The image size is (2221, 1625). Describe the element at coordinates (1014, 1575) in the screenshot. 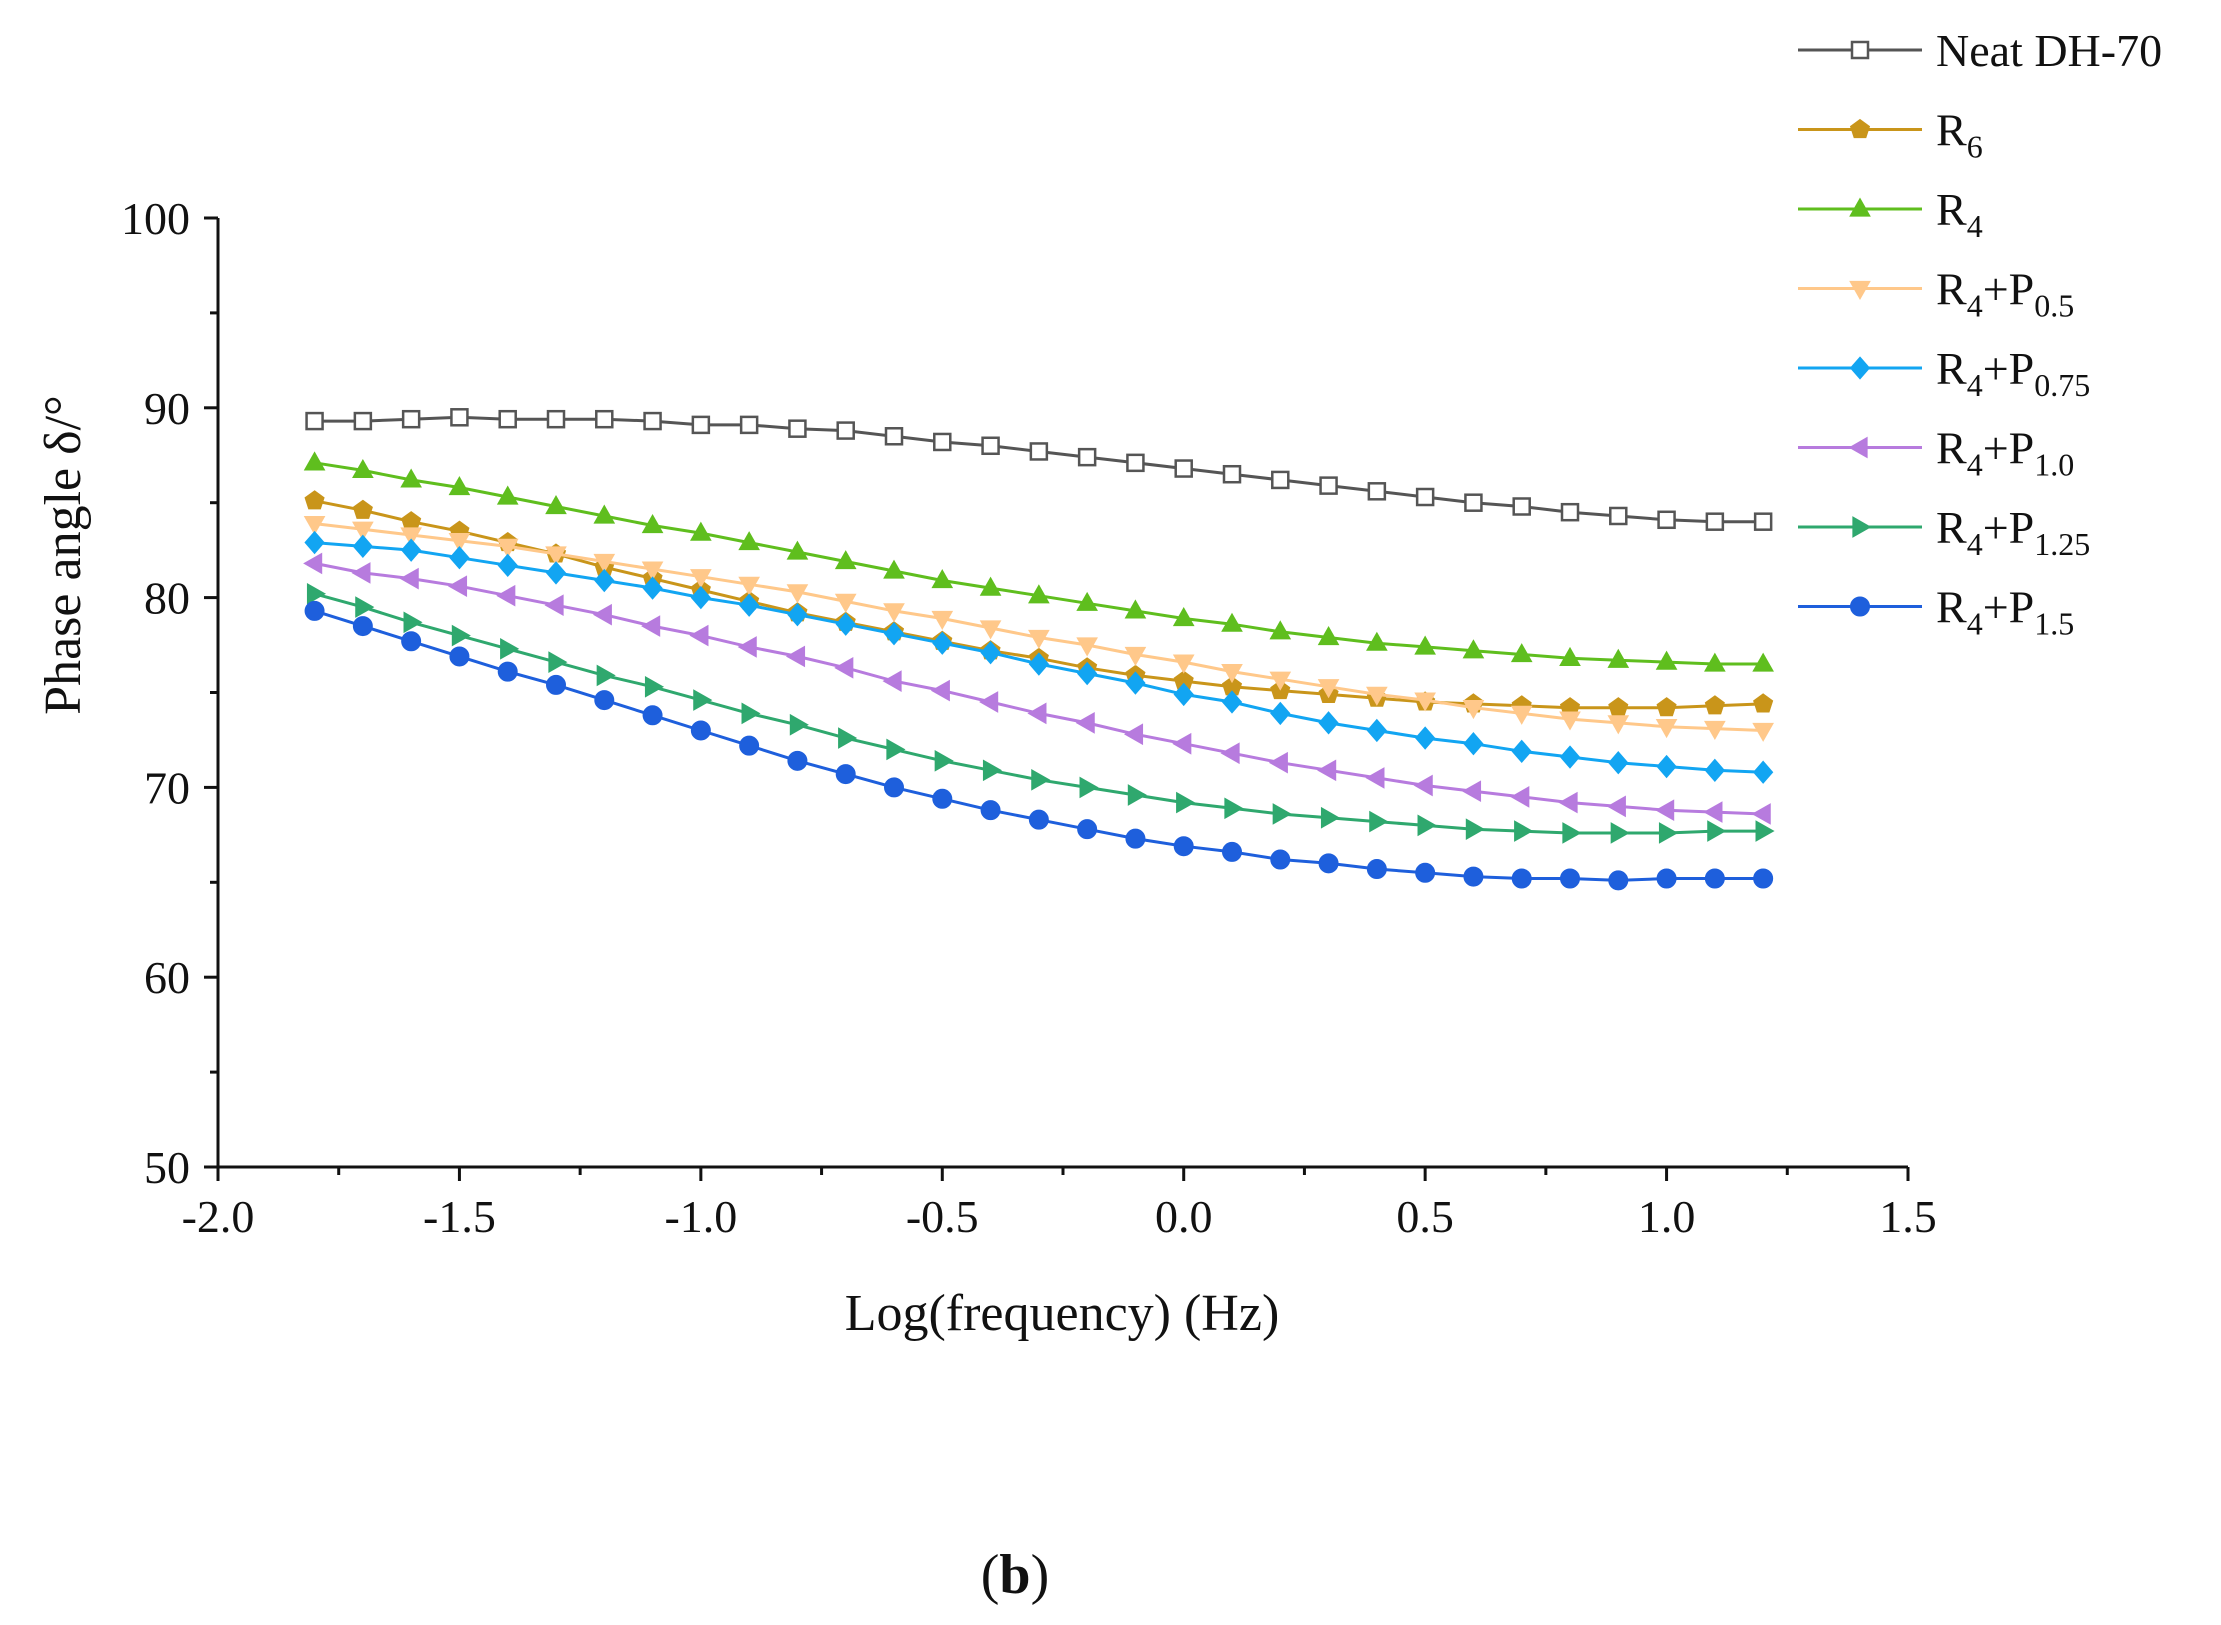

I see `panel-label-letter: b` at that location.